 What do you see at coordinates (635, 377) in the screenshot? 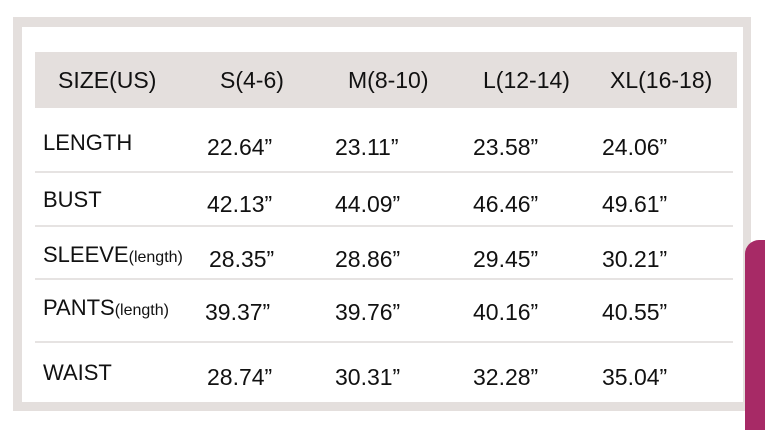
I see `measurement-cell: 35.04”` at bounding box center [635, 377].